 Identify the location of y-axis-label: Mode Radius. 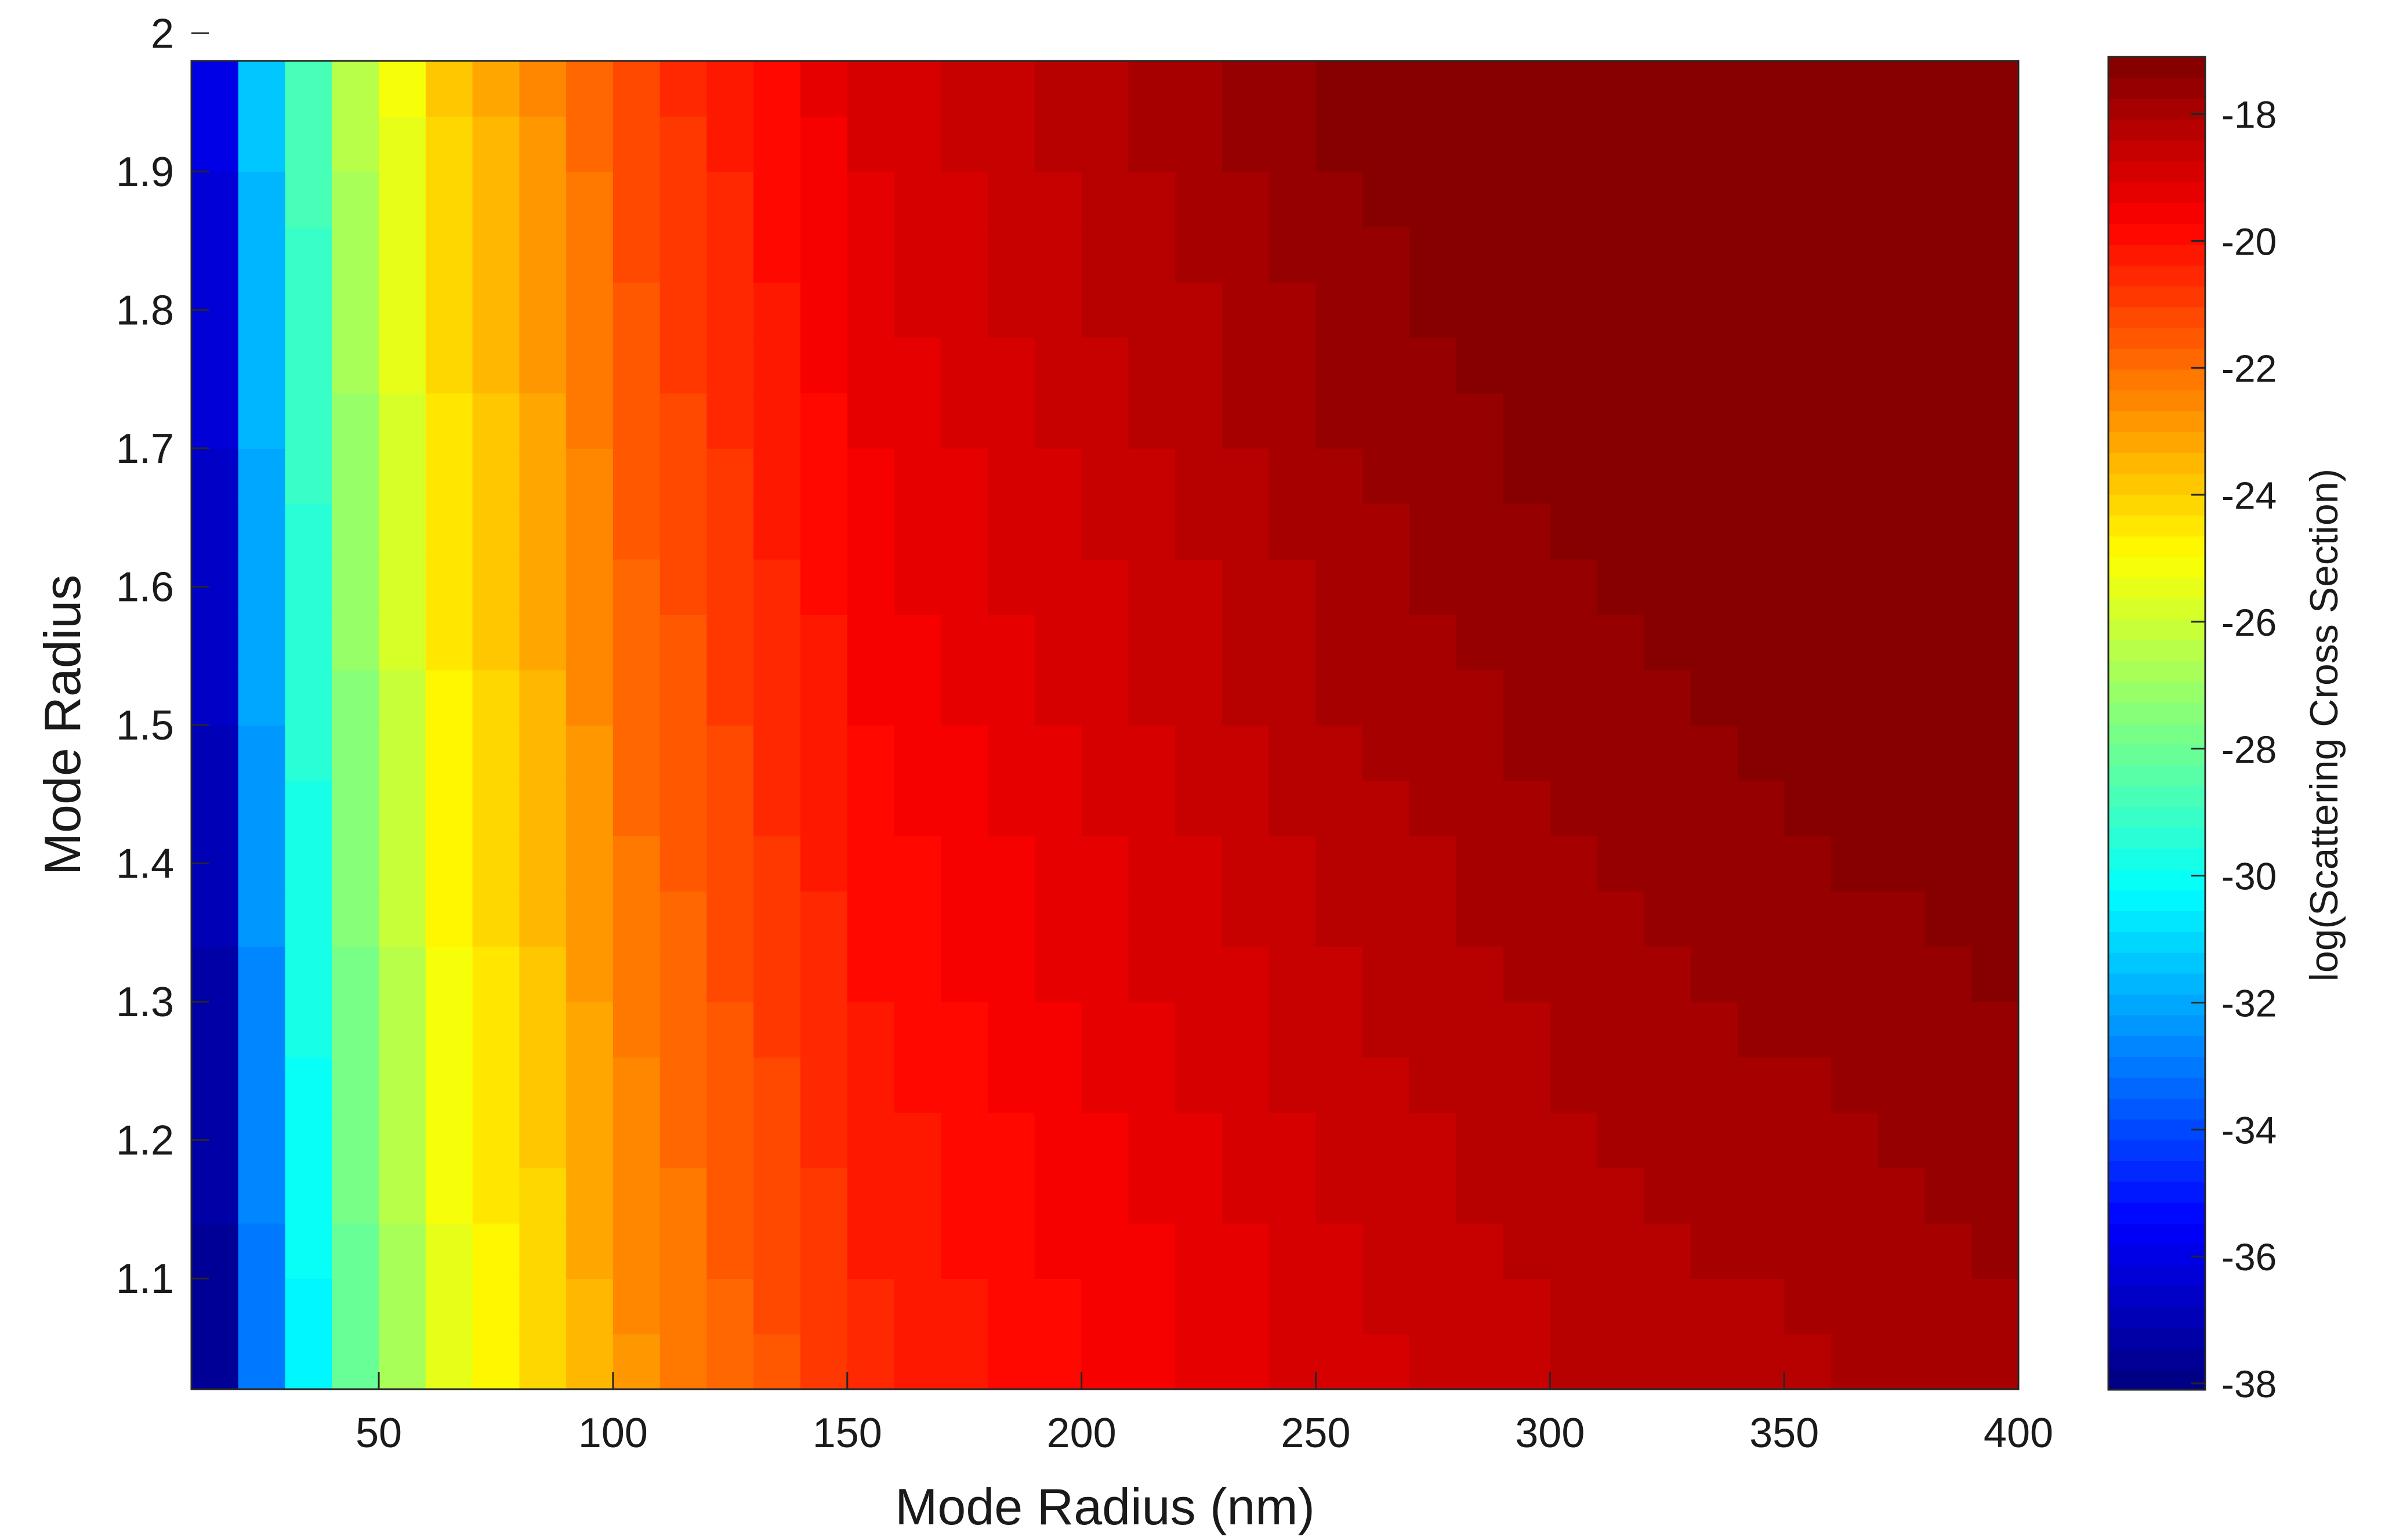
(62, 725).